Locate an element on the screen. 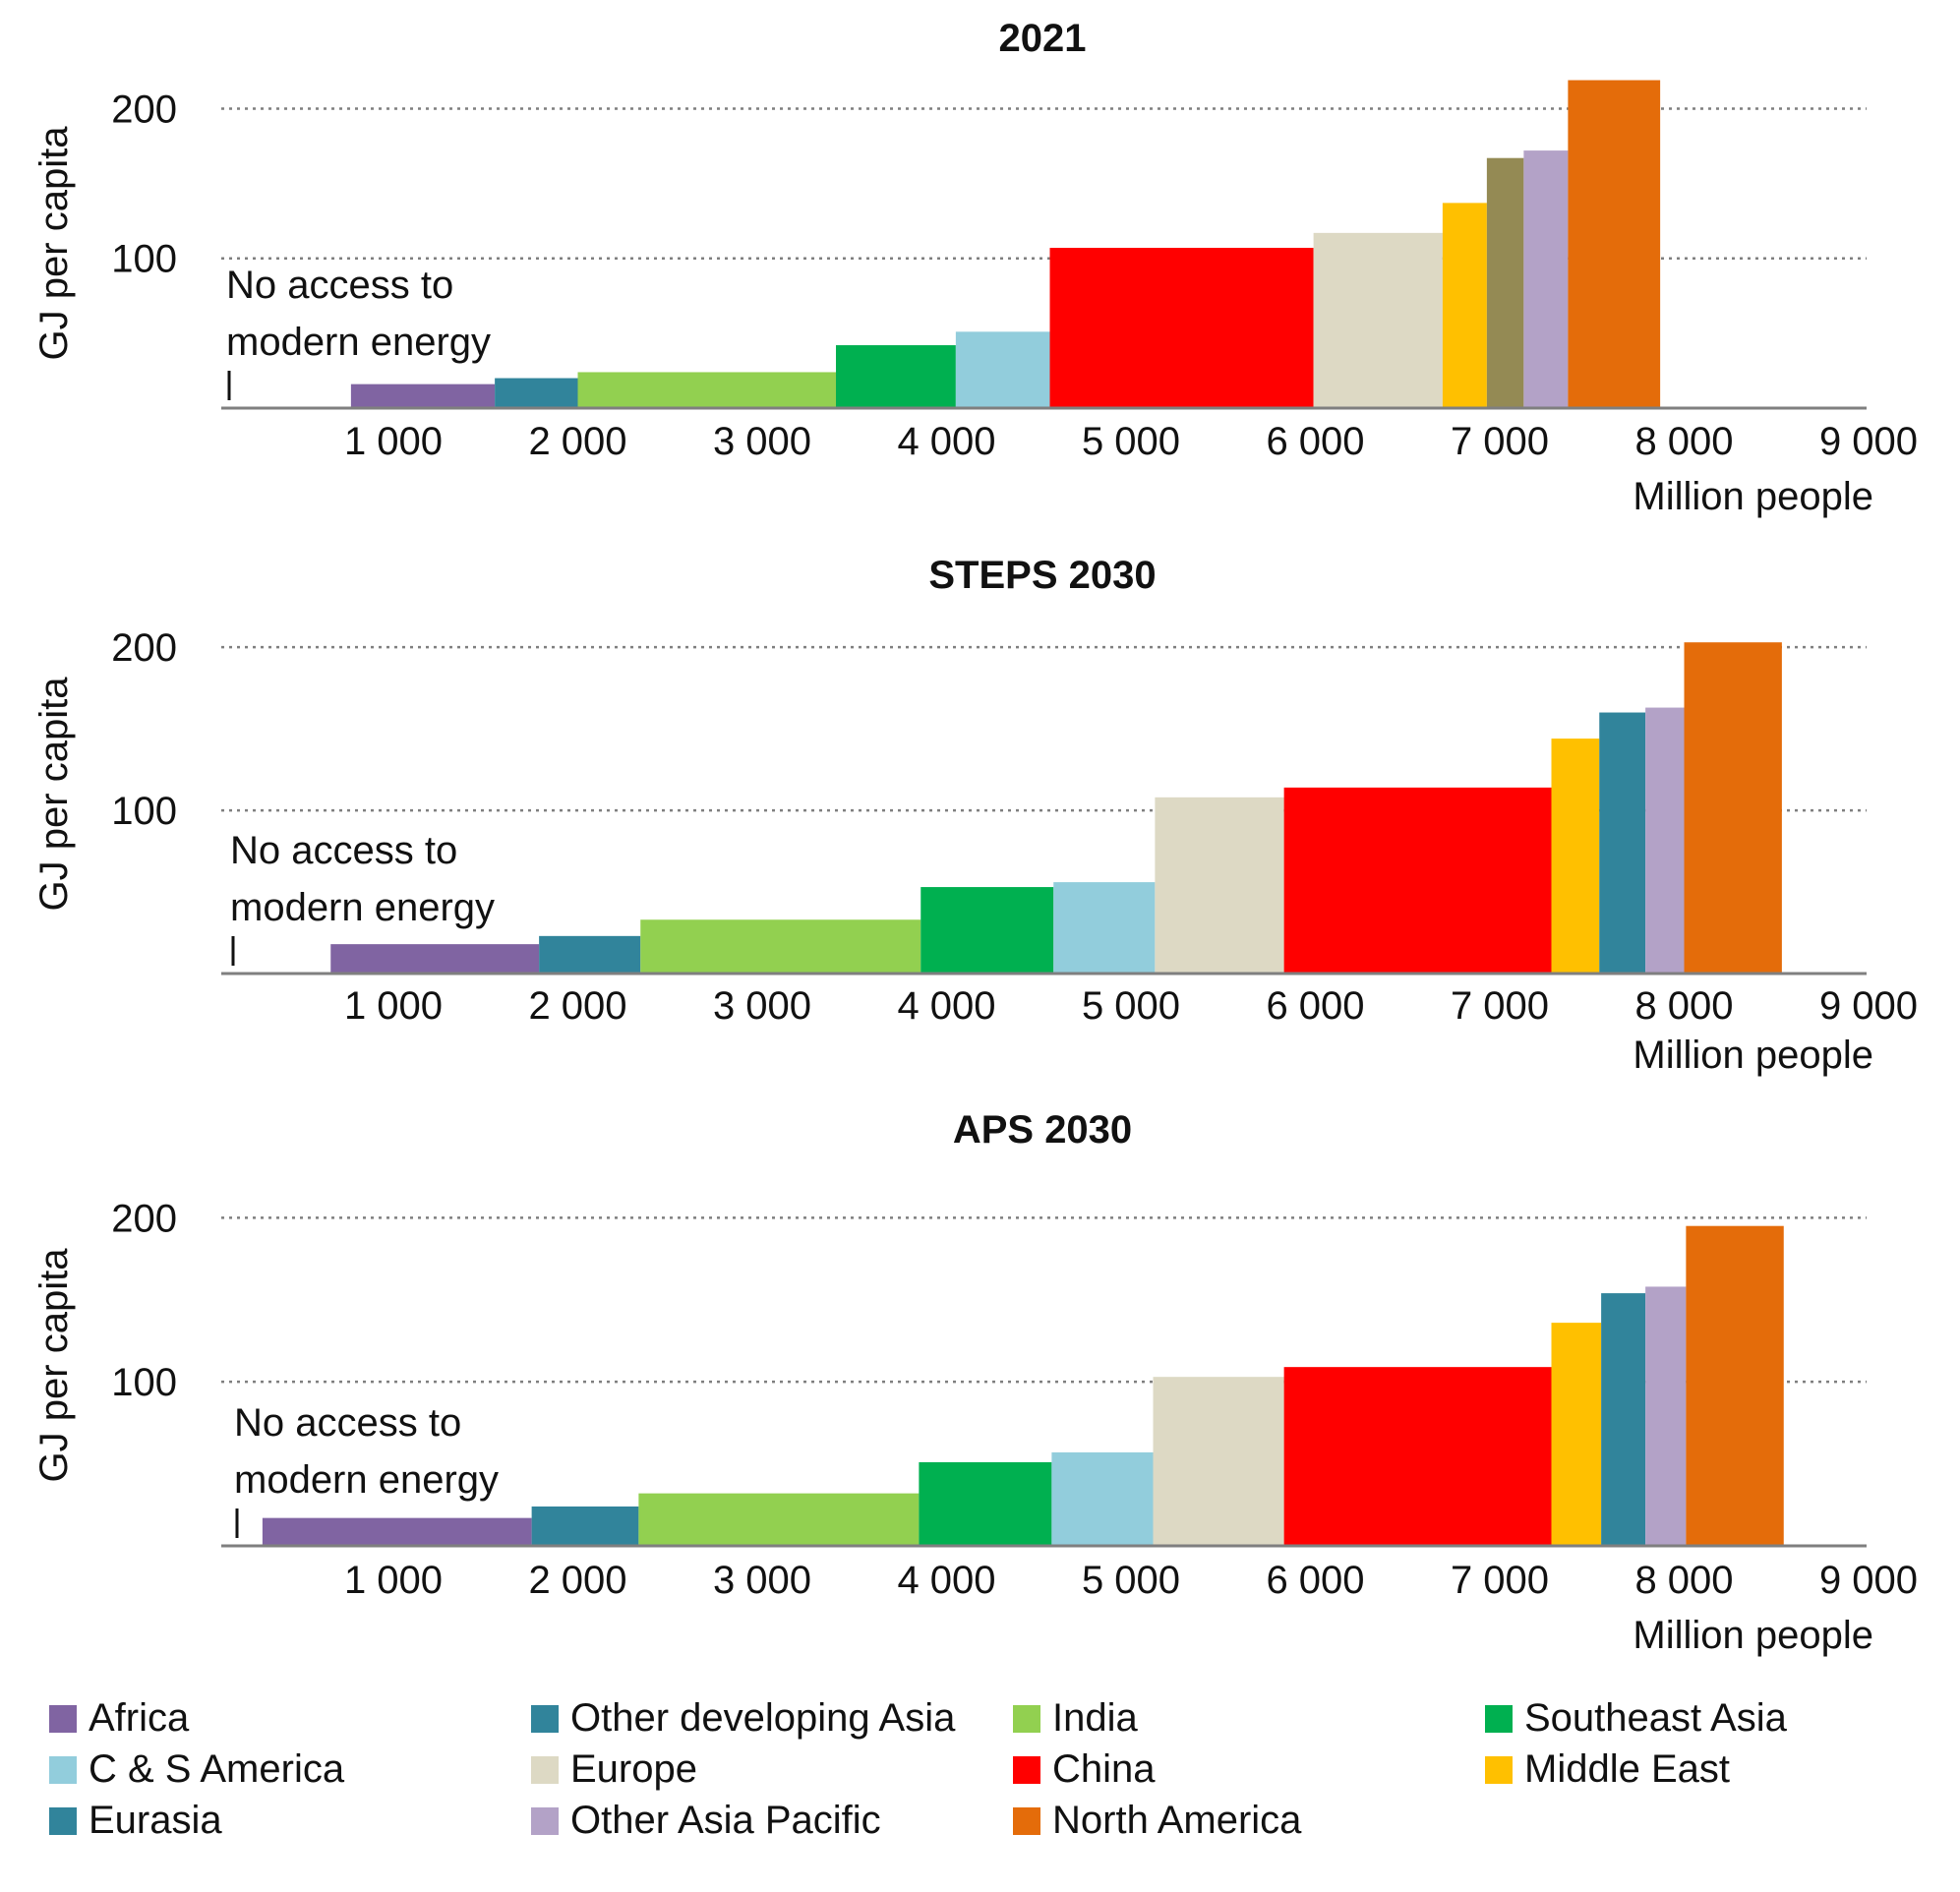 This screenshot has width=1960, height=1892. legend-label: C & S America is located at coordinates (217, 1769).